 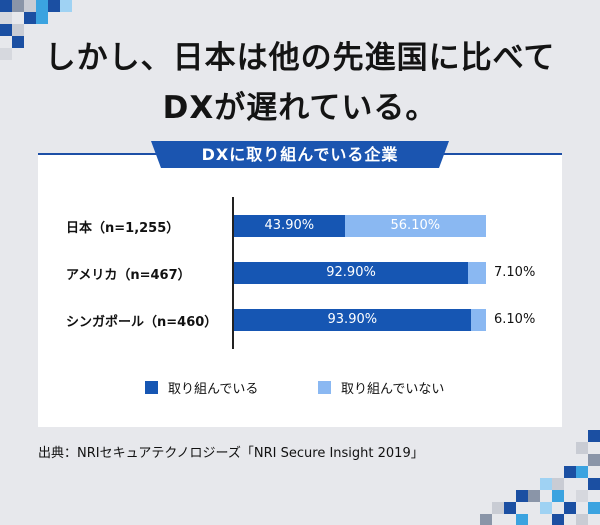 I want to click on bar-label-japan-not-engaged: 56.10%, so click(x=415, y=225).